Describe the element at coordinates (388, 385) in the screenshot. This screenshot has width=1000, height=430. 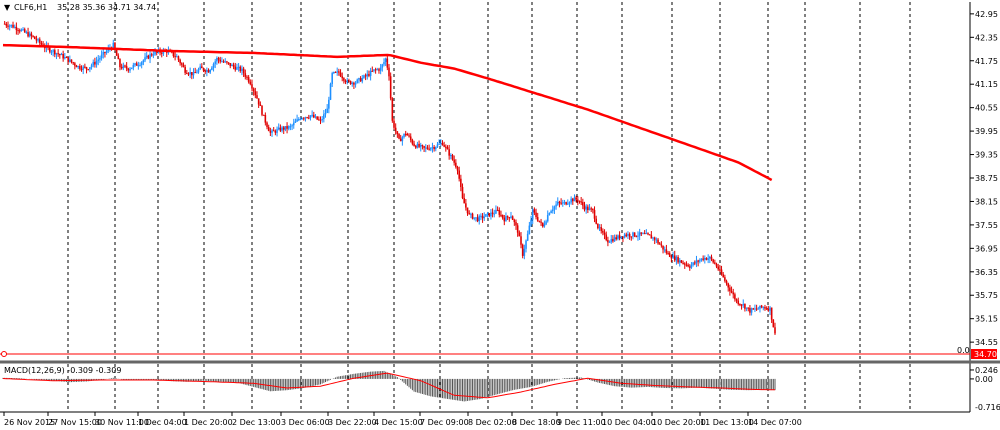
I see `macd-signal-line` at that location.